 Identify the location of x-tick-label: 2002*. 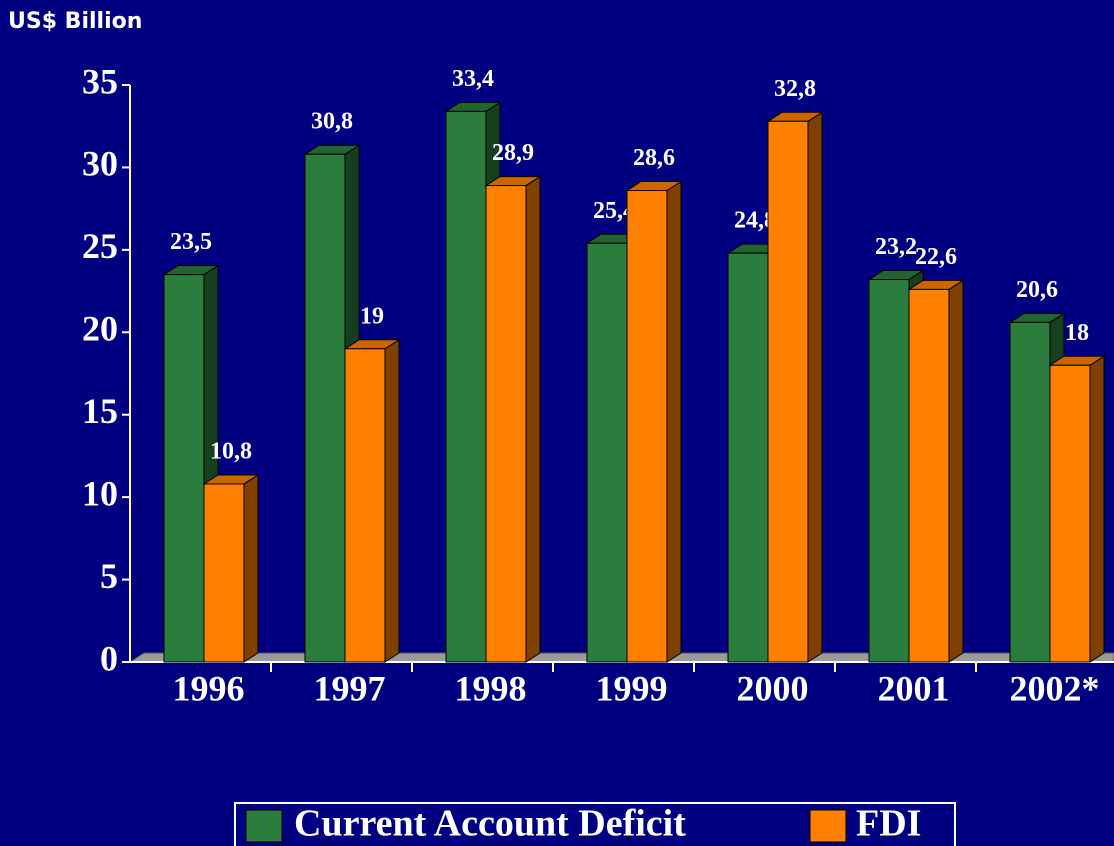
(1055, 688).